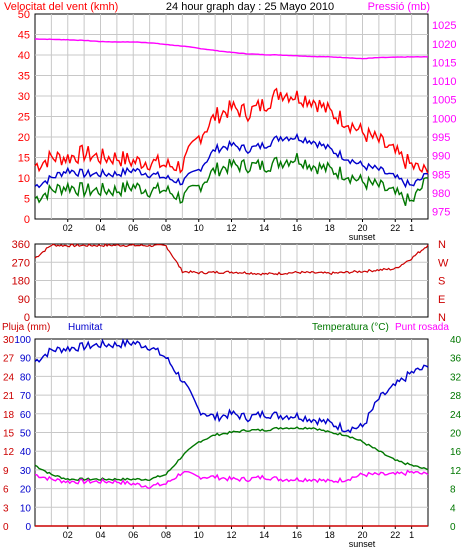  I want to click on wind-speed-axis-title: Velocitat del vent (kmh), so click(61, 7).